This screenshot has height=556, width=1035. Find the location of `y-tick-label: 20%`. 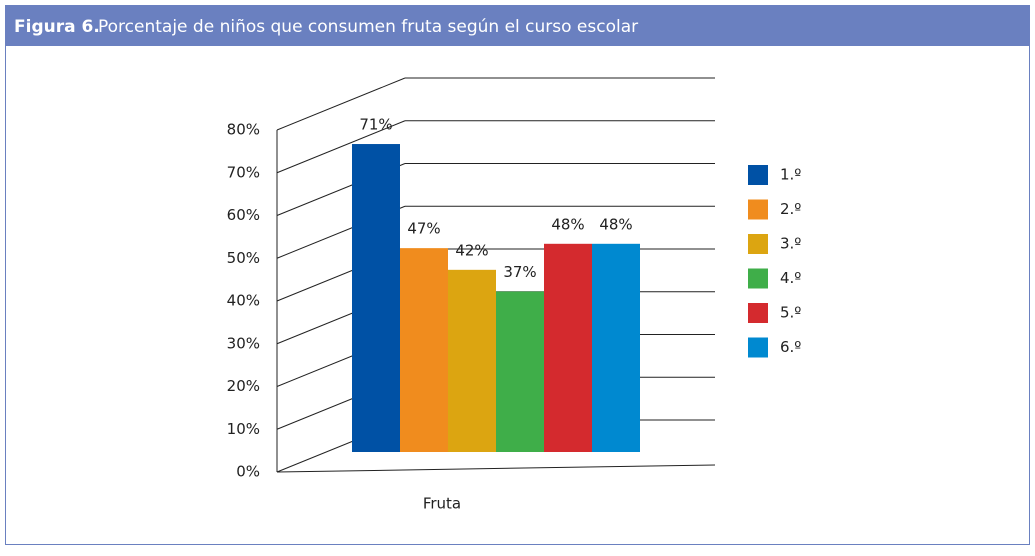

y-tick-label: 20% is located at coordinates (243, 386).